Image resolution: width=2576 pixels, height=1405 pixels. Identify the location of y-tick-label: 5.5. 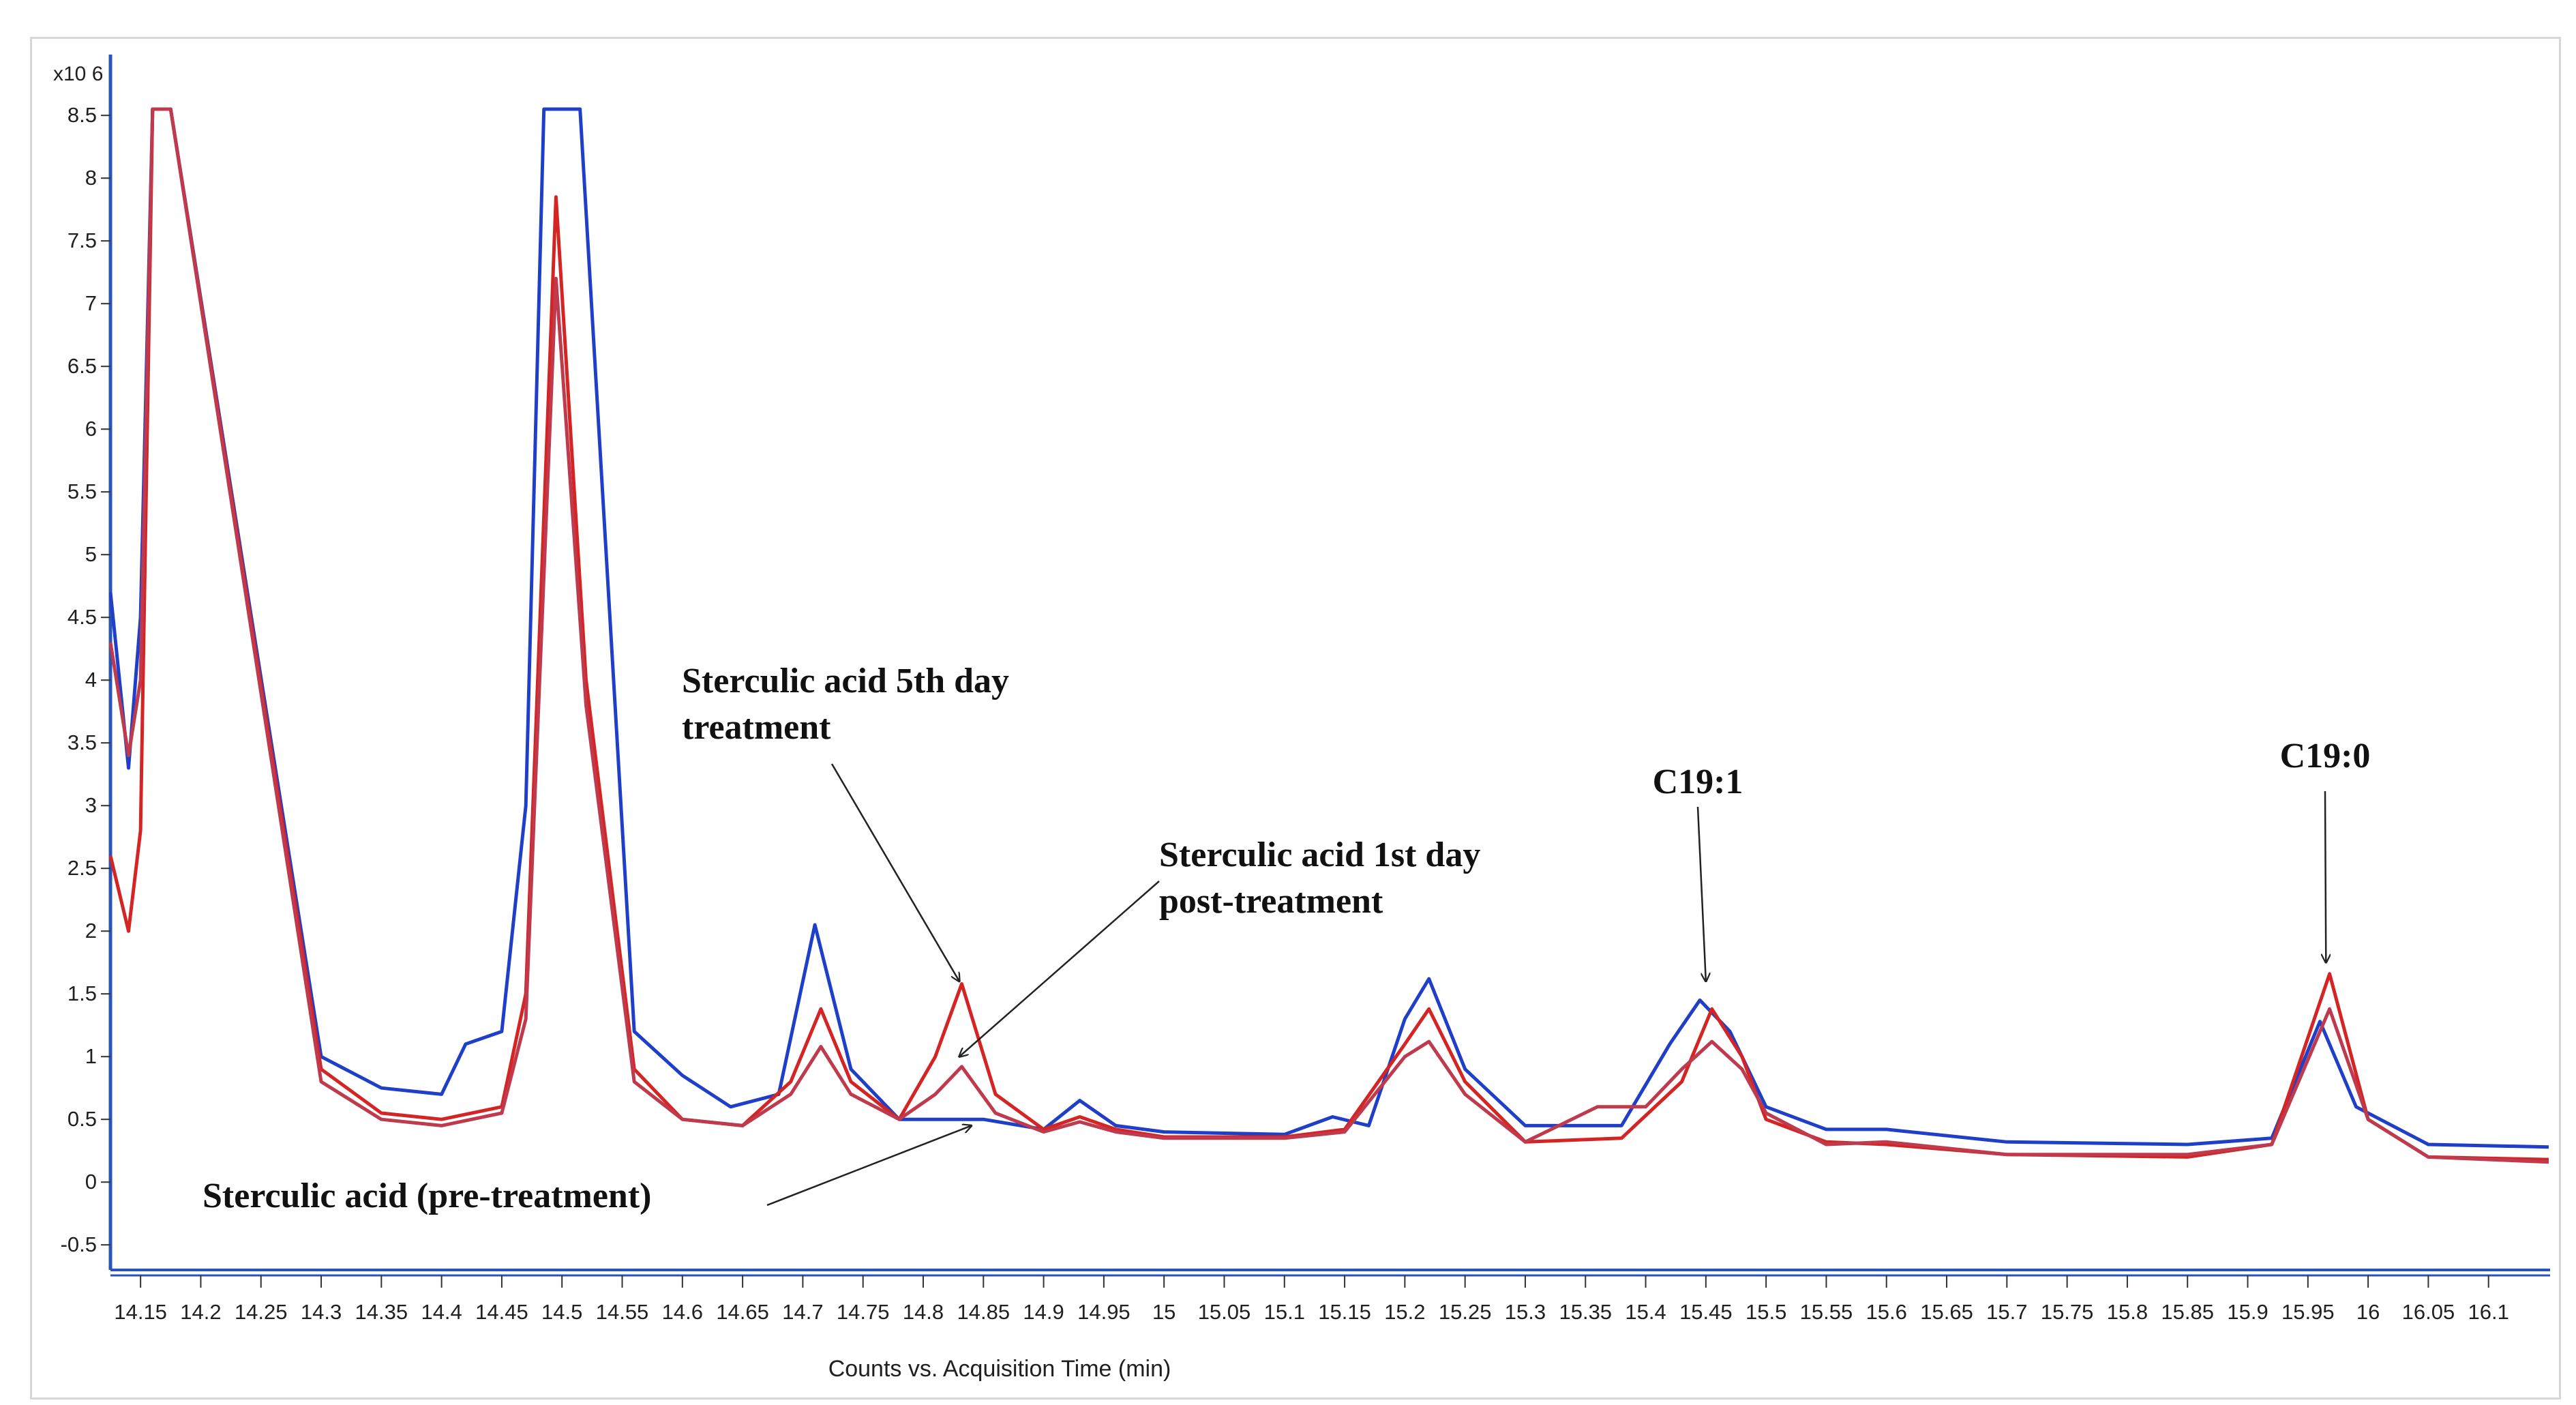
(82, 491).